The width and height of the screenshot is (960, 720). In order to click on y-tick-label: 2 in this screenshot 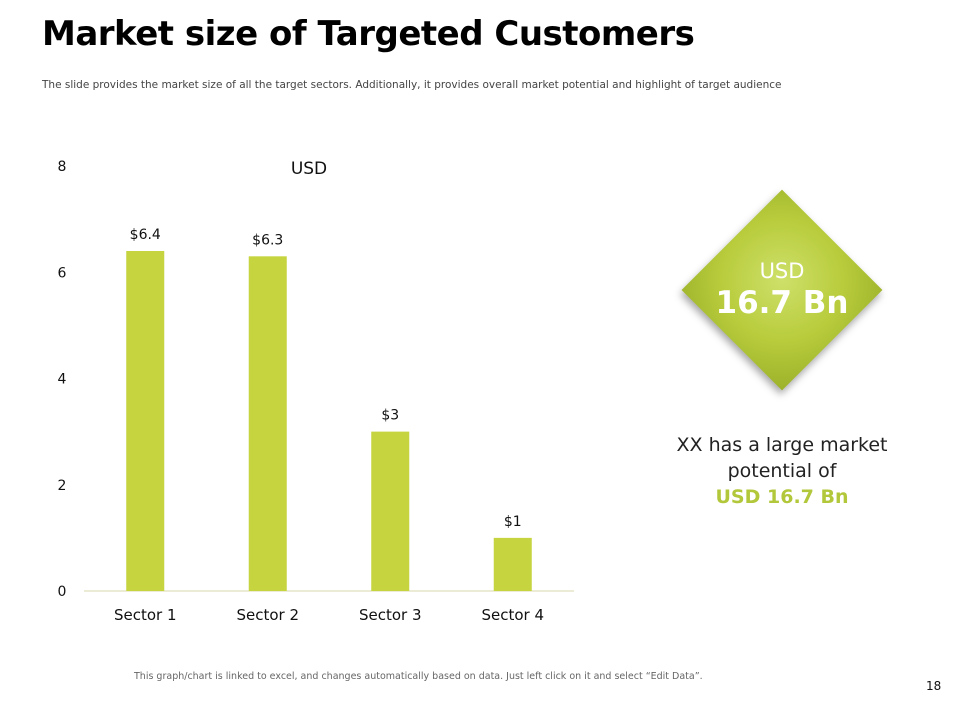, I will do `click(62, 486)`.